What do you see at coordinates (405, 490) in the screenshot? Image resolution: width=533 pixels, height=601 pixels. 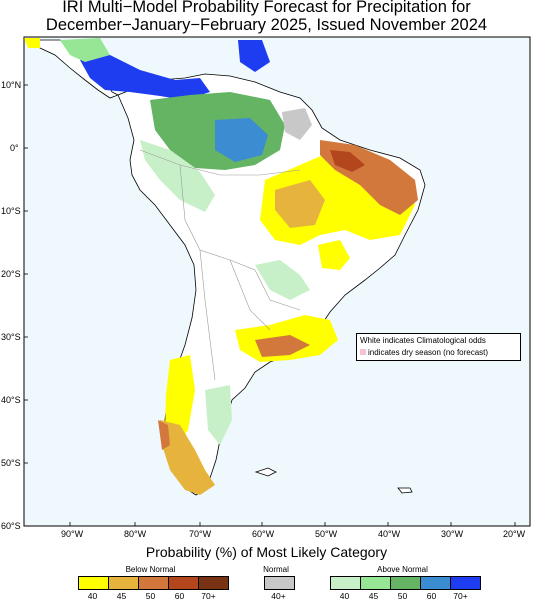 I see `south-georgia-island` at bounding box center [405, 490].